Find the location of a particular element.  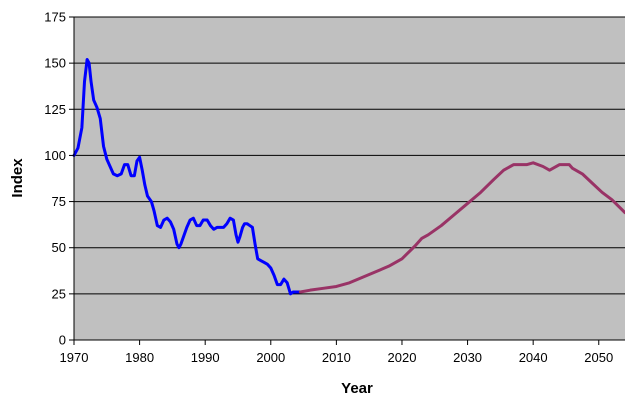

x-tick-label: 2020 is located at coordinates (402, 357).